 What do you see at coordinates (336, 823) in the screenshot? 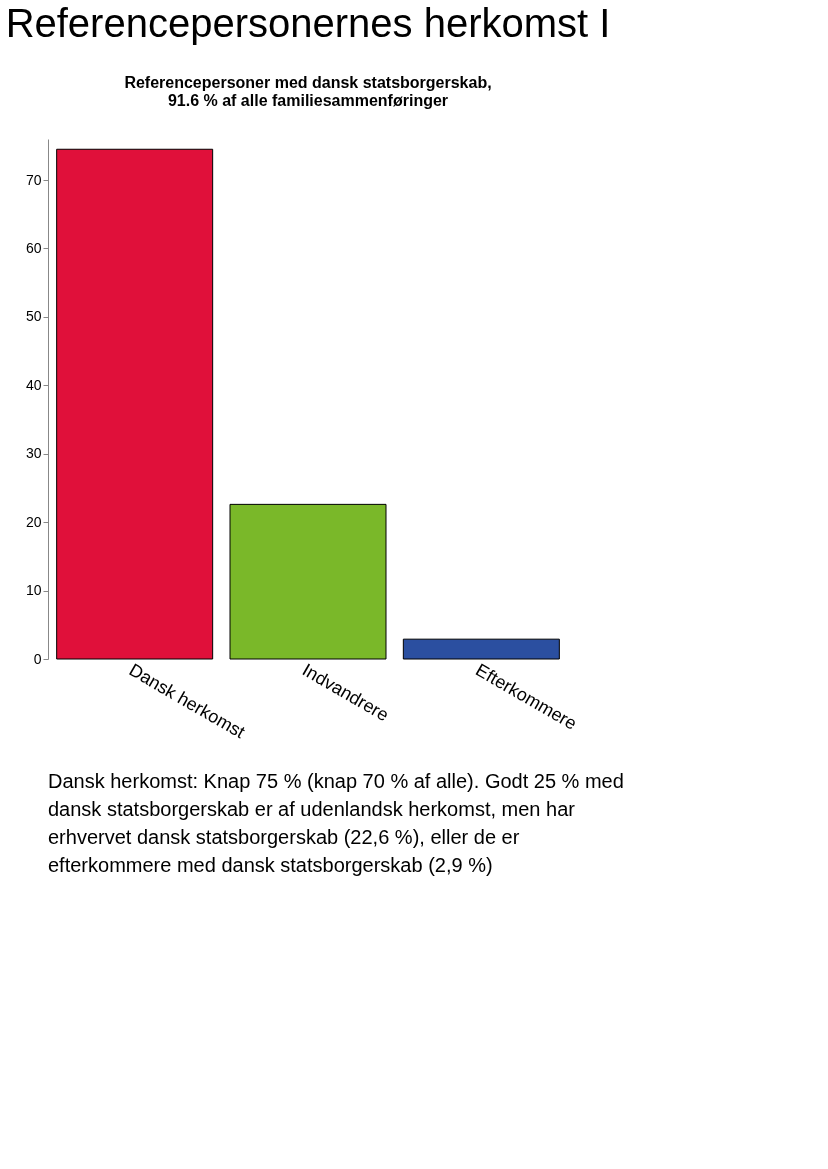
I see `text: Dansk herkomst: Knap 75 % (knap 70 % af alle). Godt 25 % med dansk statsborgerskab er af udenlandsk herkomst, men har erhvervet dansk statsborgerskab (22,6 %), eller de er efterkommere med dansk statsborgerskab (2,9 %)` at bounding box center [336, 823].